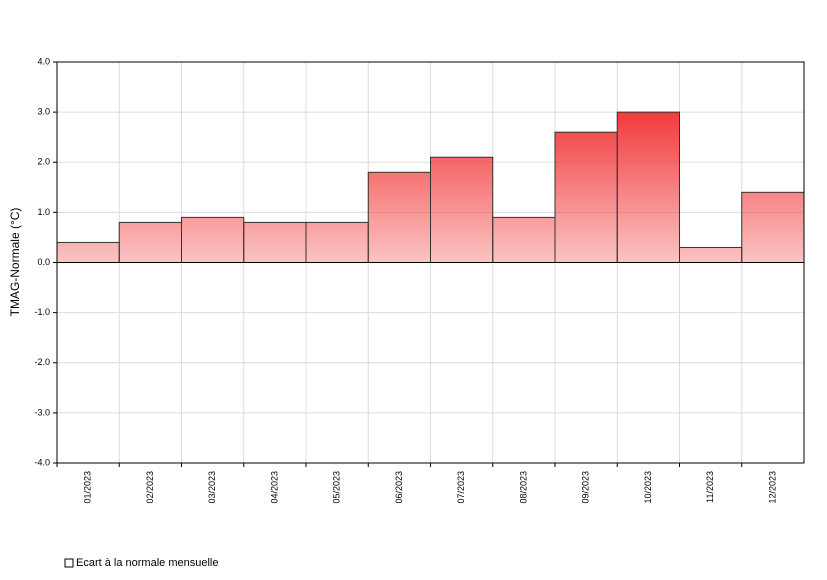  What do you see at coordinates (88, 487) in the screenshot?
I see `x-tick-label: 01/2023` at bounding box center [88, 487].